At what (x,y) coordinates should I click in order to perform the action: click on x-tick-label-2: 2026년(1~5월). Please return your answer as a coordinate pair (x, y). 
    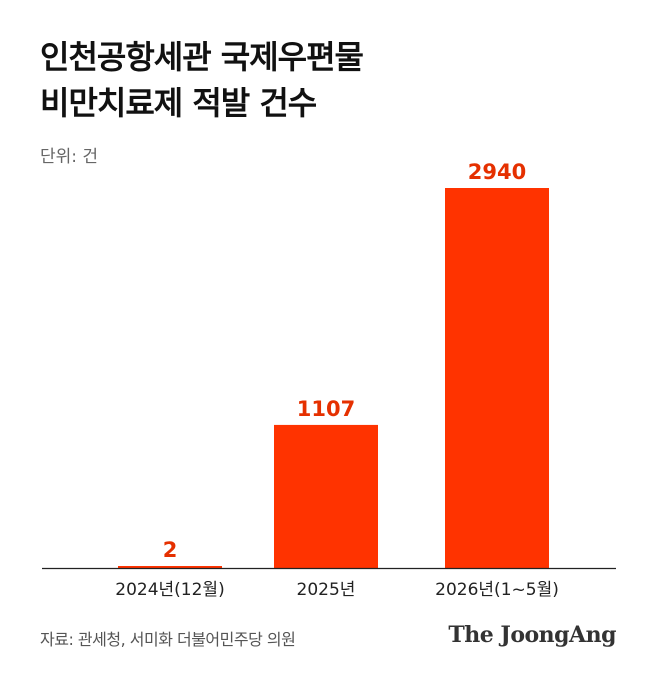
    Looking at the image, I should click on (497, 590).